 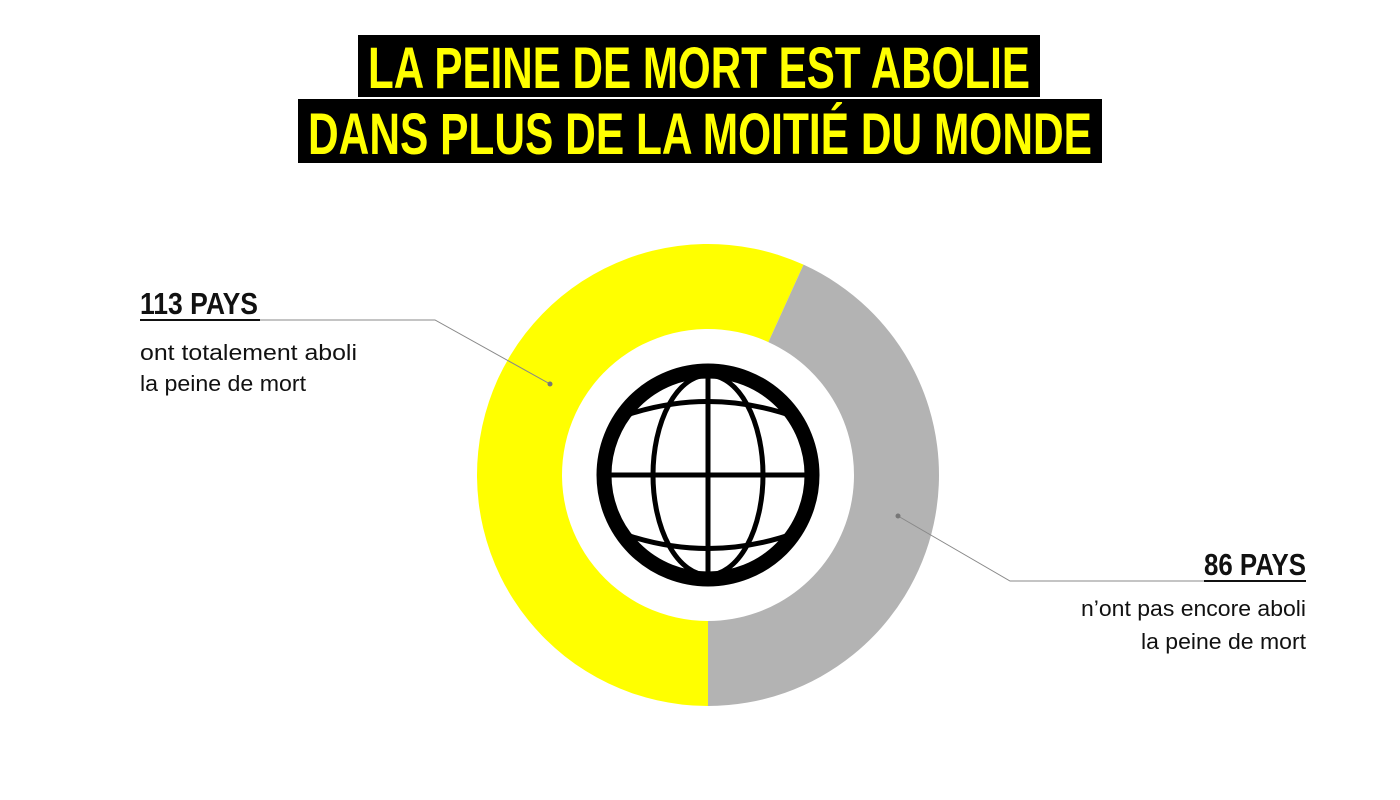 I want to click on segment-label: n’ont pas encore aboli, so click(x=1193, y=608).